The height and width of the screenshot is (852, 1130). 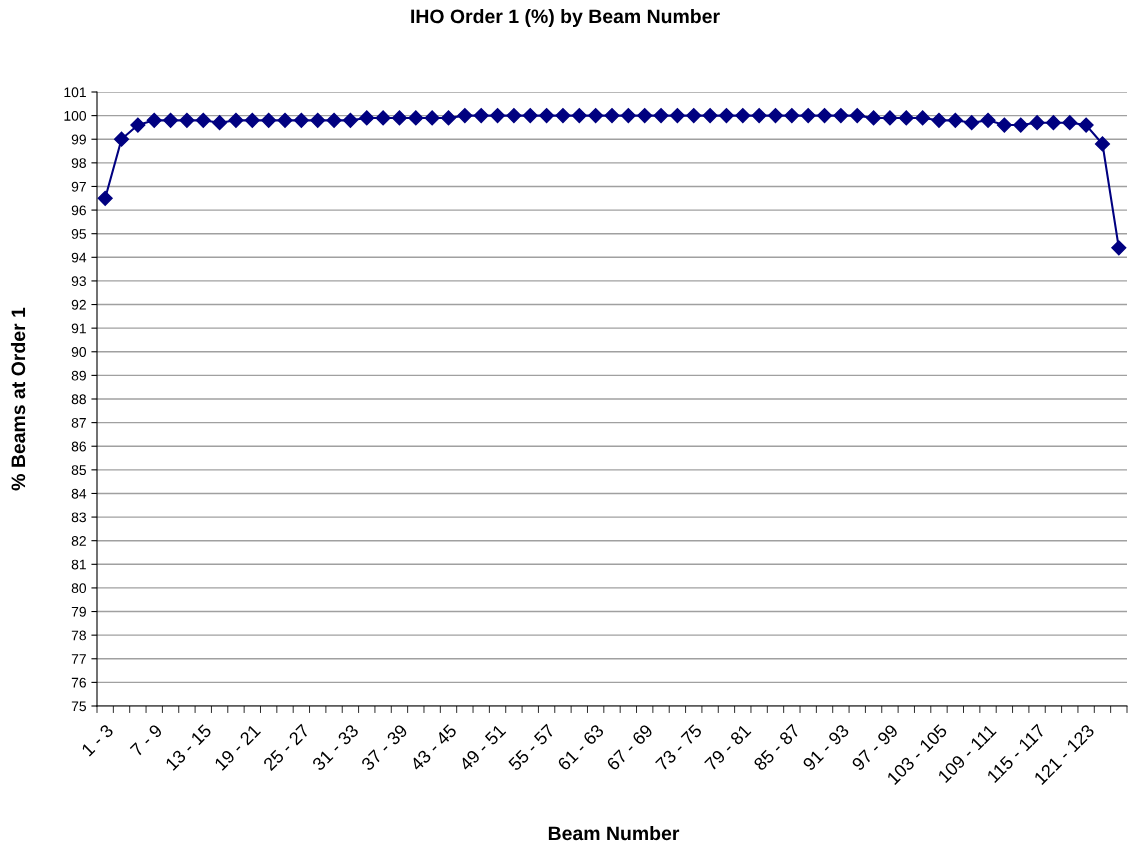 I want to click on y-tick-label: 83, so click(x=78, y=517).